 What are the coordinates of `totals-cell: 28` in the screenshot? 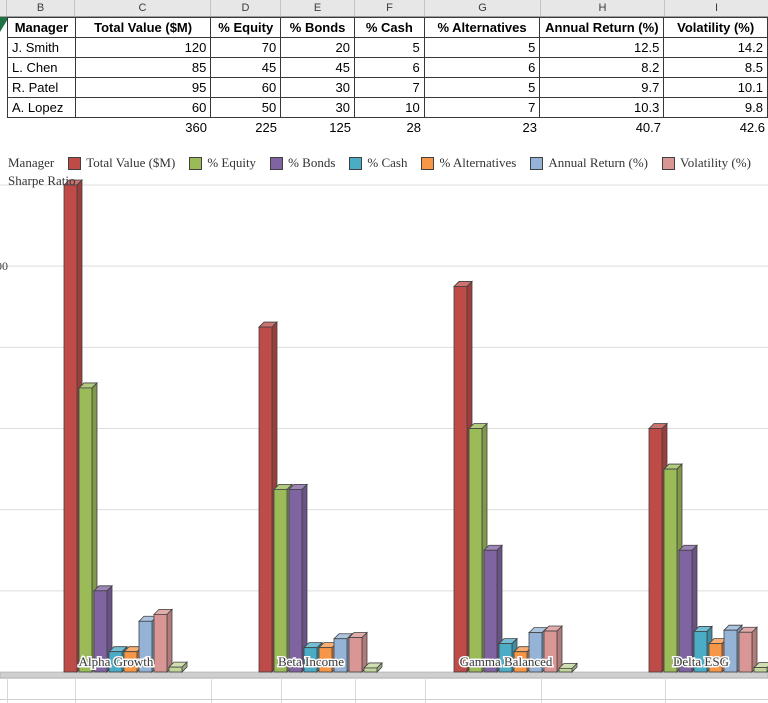 It's located at (413, 127).